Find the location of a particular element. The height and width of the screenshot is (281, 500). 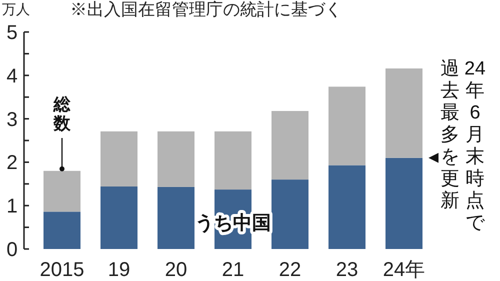

y-tick-label: 4 is located at coordinates (12, 76).